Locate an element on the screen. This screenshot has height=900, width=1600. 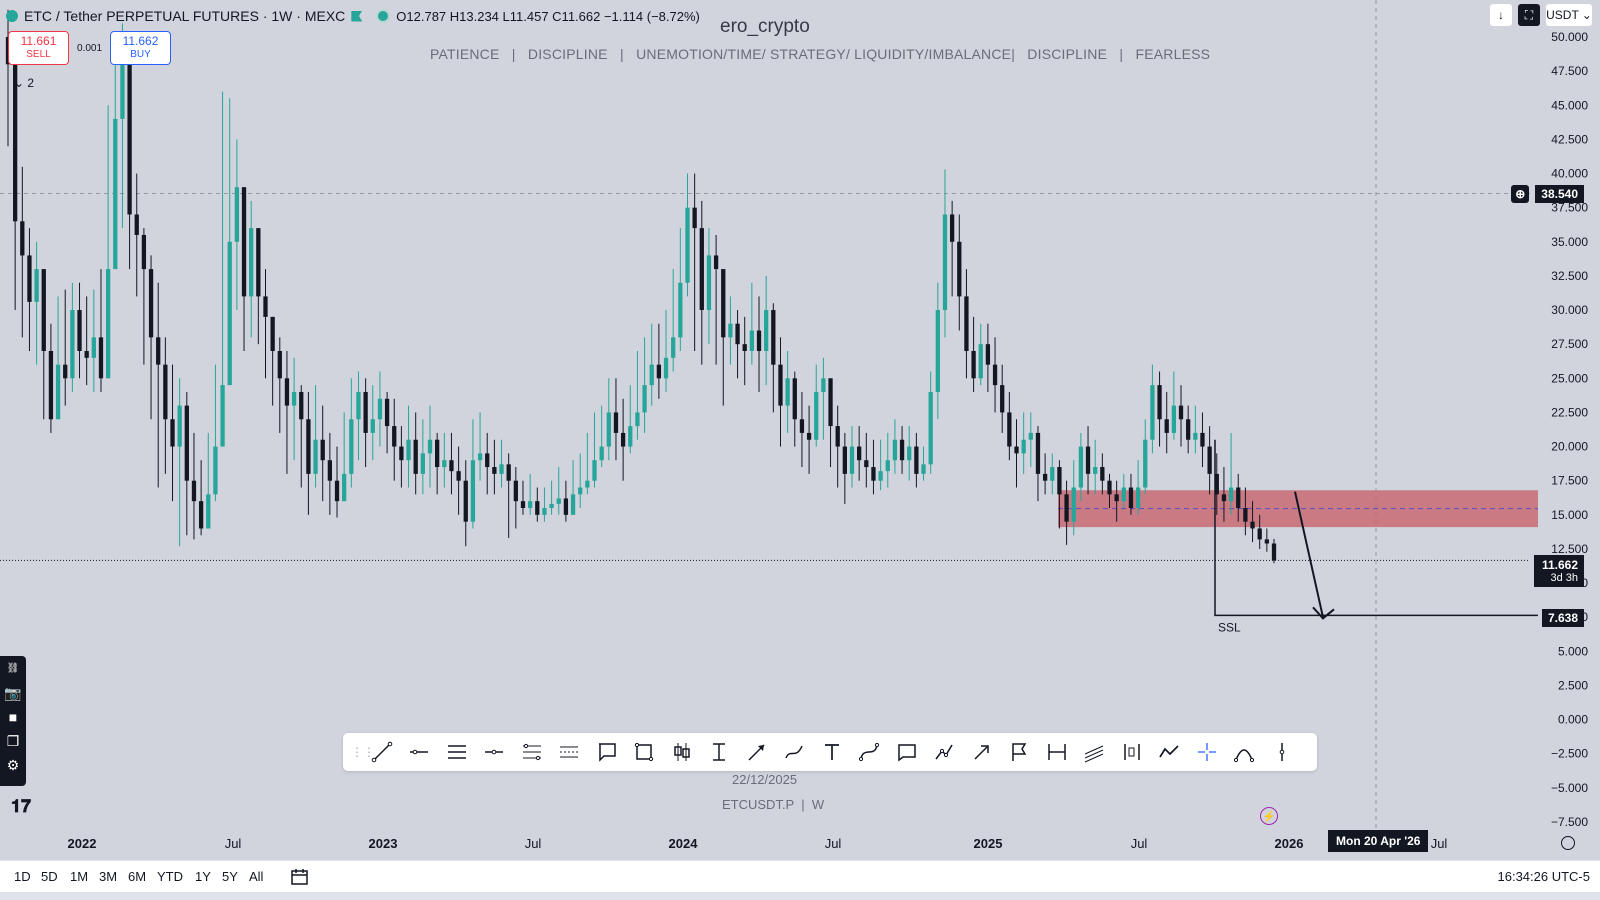
footer-symbol: ETCUSDT.P | W is located at coordinates (773, 804).